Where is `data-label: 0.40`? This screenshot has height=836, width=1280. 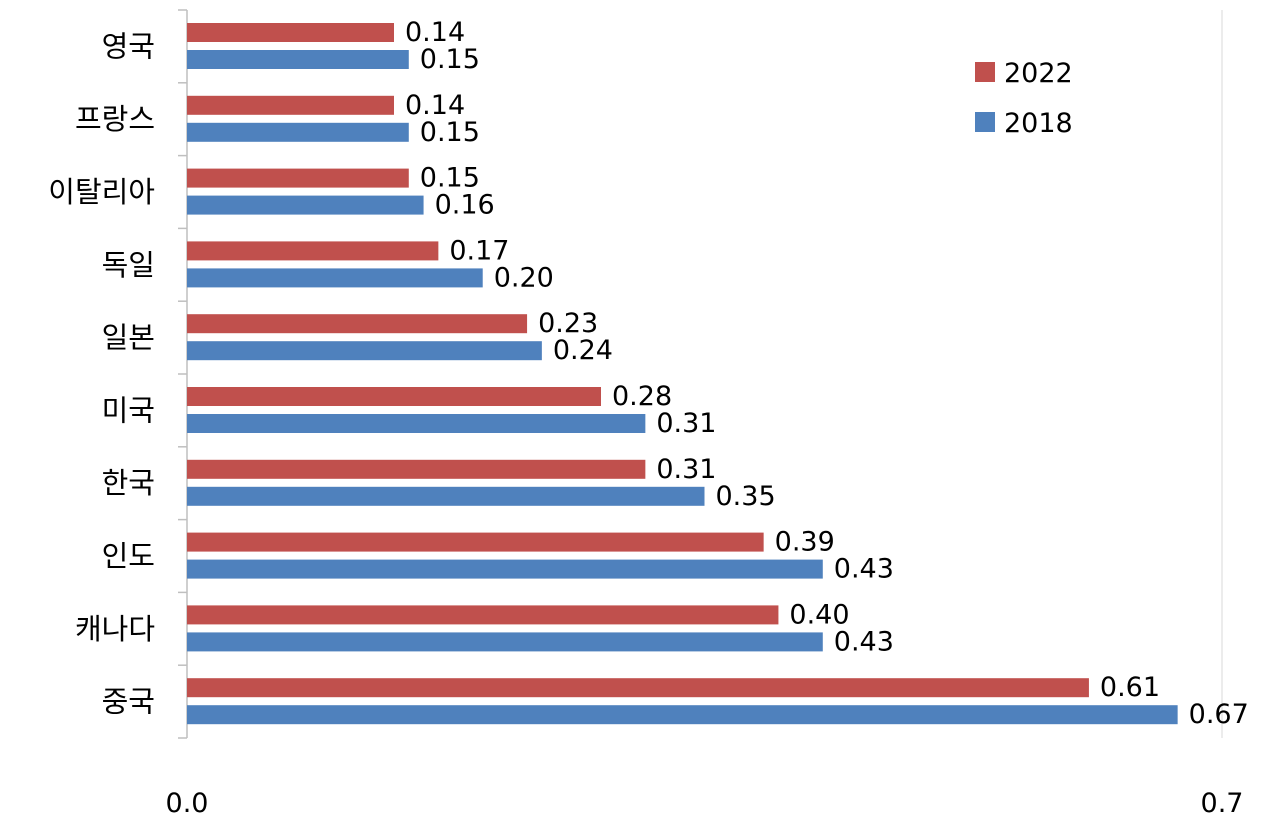
data-label: 0.40 is located at coordinates (819, 614).